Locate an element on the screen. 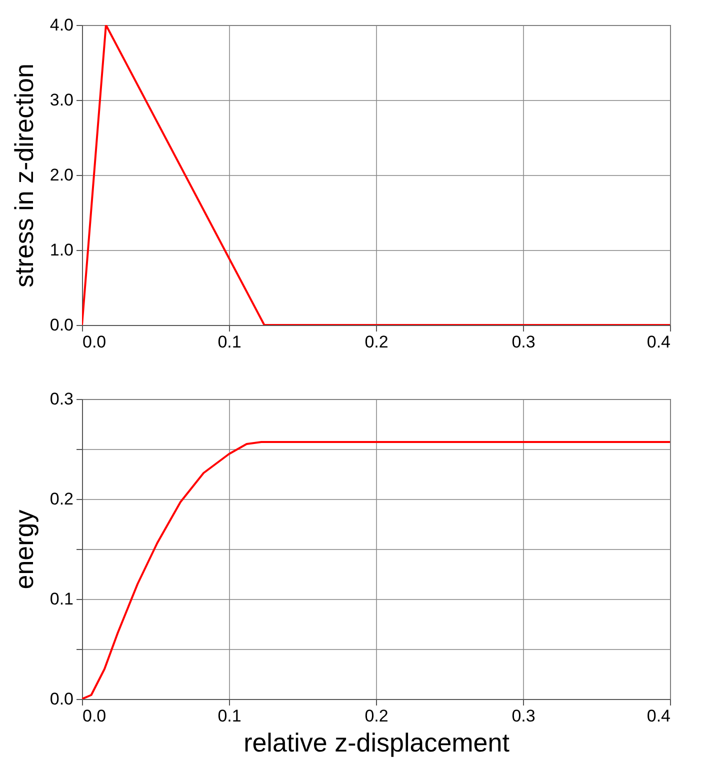 The width and height of the screenshot is (713, 775). y-tick-label: 3.0 is located at coordinates (62, 100).